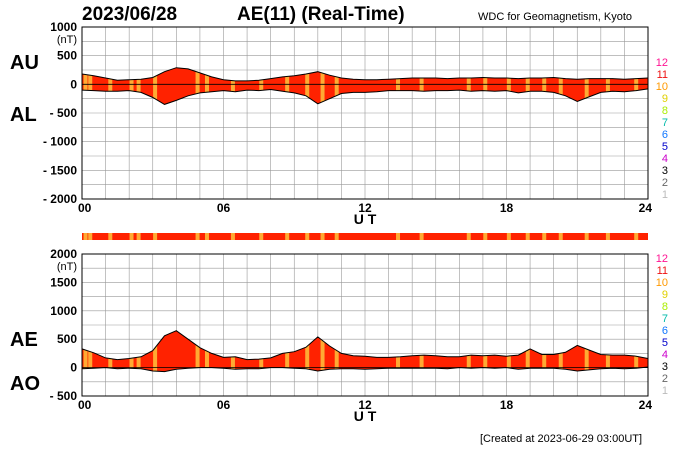 This screenshot has width=700, height=450. I want to click on y-tick-label: 2000, so click(63, 254).